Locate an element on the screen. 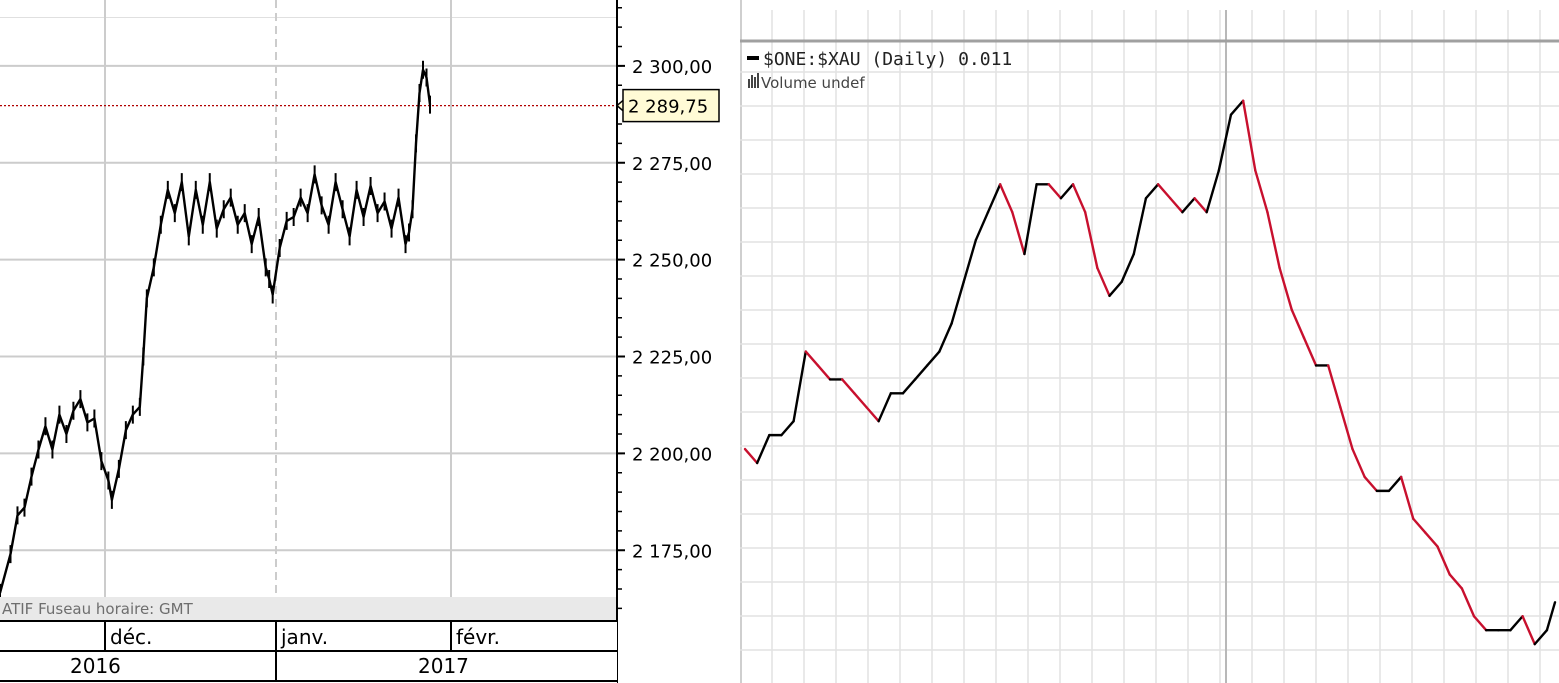 Image resolution: width=1559 pixels, height=683 pixels. current-price-badge: 2 289,75 is located at coordinates (667, 105).